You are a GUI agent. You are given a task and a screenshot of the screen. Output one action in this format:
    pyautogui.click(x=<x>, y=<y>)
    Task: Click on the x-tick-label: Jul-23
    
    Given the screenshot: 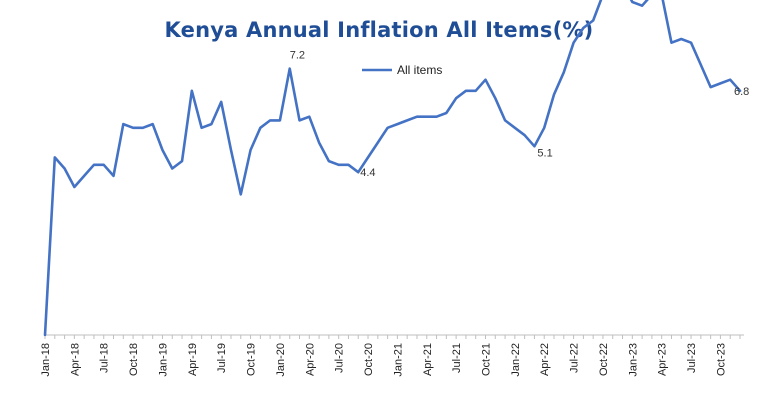 What is the action you would take?
    pyautogui.click(x=692, y=358)
    